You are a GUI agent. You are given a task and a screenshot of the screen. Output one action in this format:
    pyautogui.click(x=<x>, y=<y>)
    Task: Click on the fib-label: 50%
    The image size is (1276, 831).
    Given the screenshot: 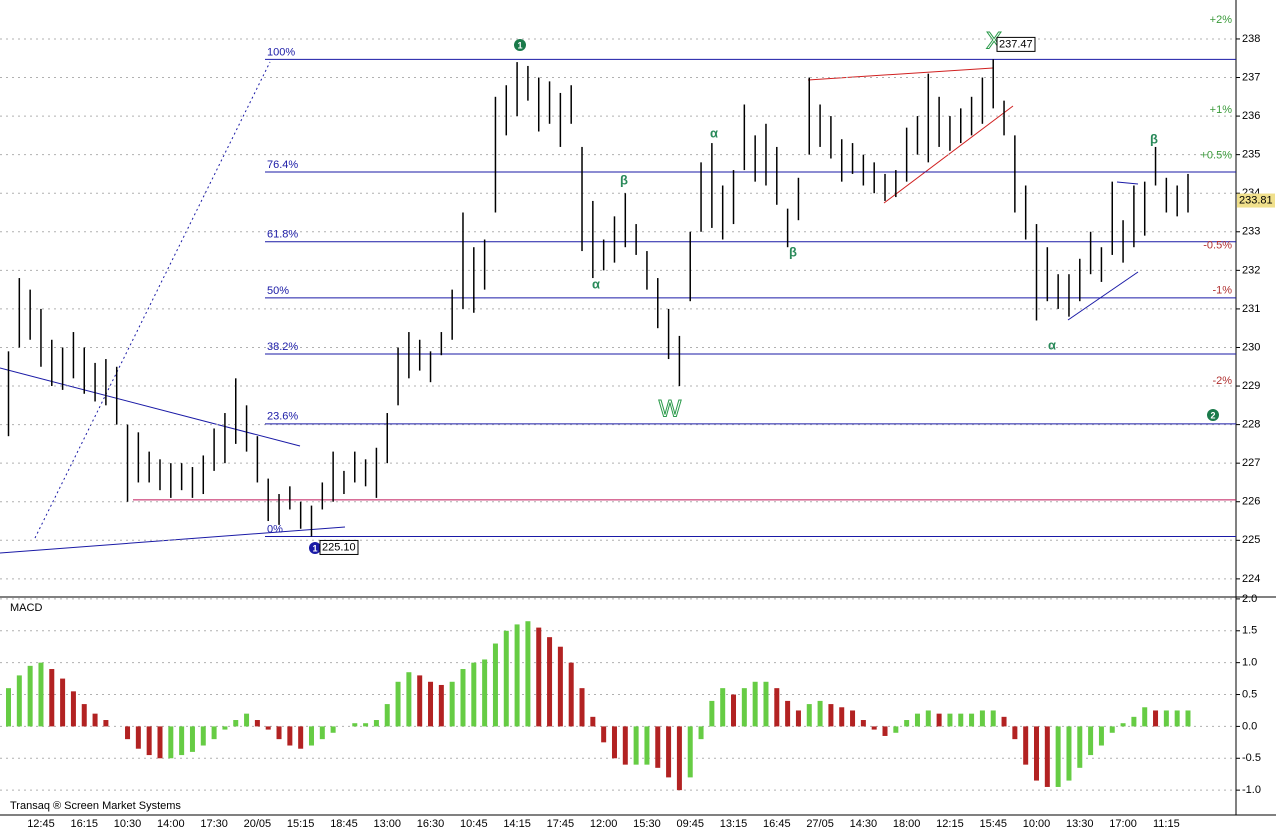 What is the action you would take?
    pyautogui.click(x=278, y=291)
    